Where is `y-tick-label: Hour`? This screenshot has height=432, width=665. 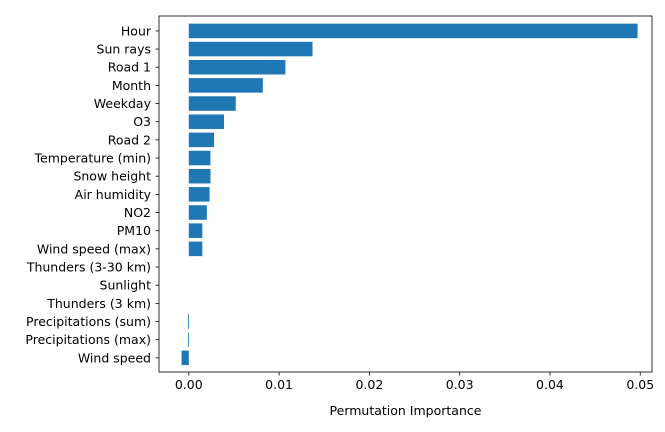 y-tick-label: Hour is located at coordinates (136, 30).